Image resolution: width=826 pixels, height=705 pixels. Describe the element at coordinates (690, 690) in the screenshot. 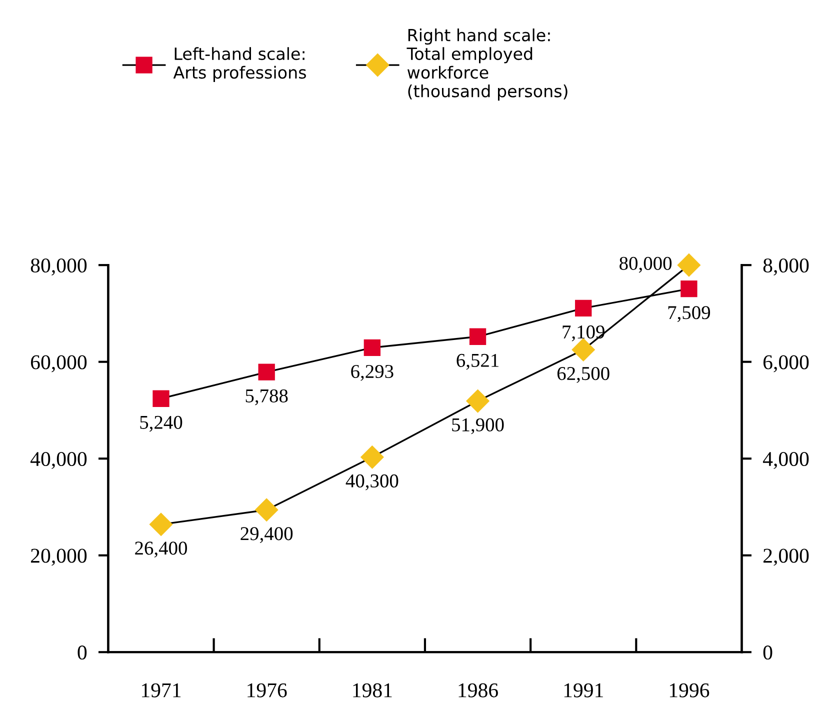

I see `x-tick-label: 1996` at that location.